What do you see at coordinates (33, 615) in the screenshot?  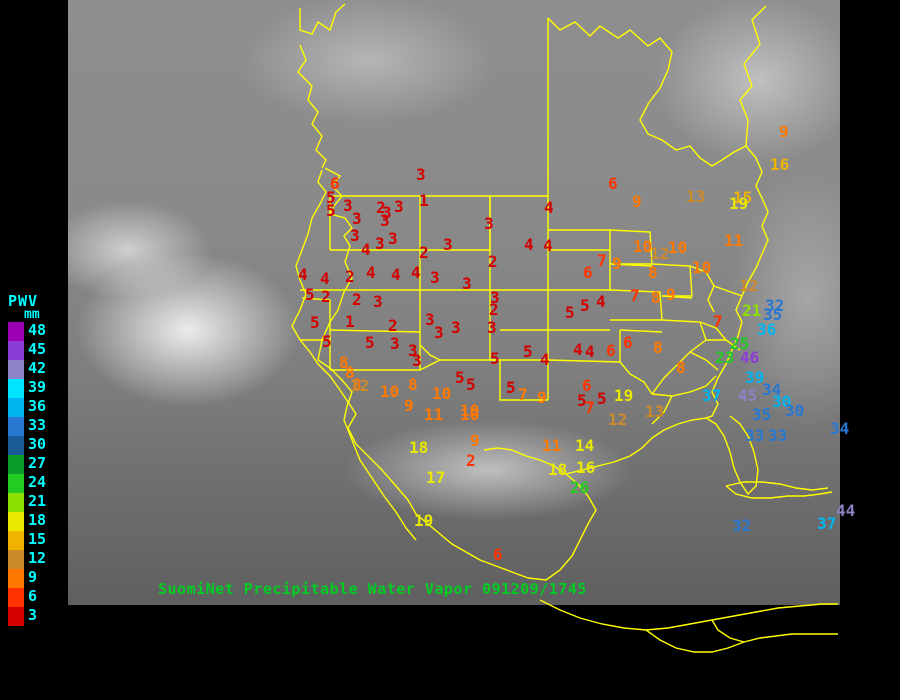 I see `colorbar-tick-label: 3` at bounding box center [33, 615].